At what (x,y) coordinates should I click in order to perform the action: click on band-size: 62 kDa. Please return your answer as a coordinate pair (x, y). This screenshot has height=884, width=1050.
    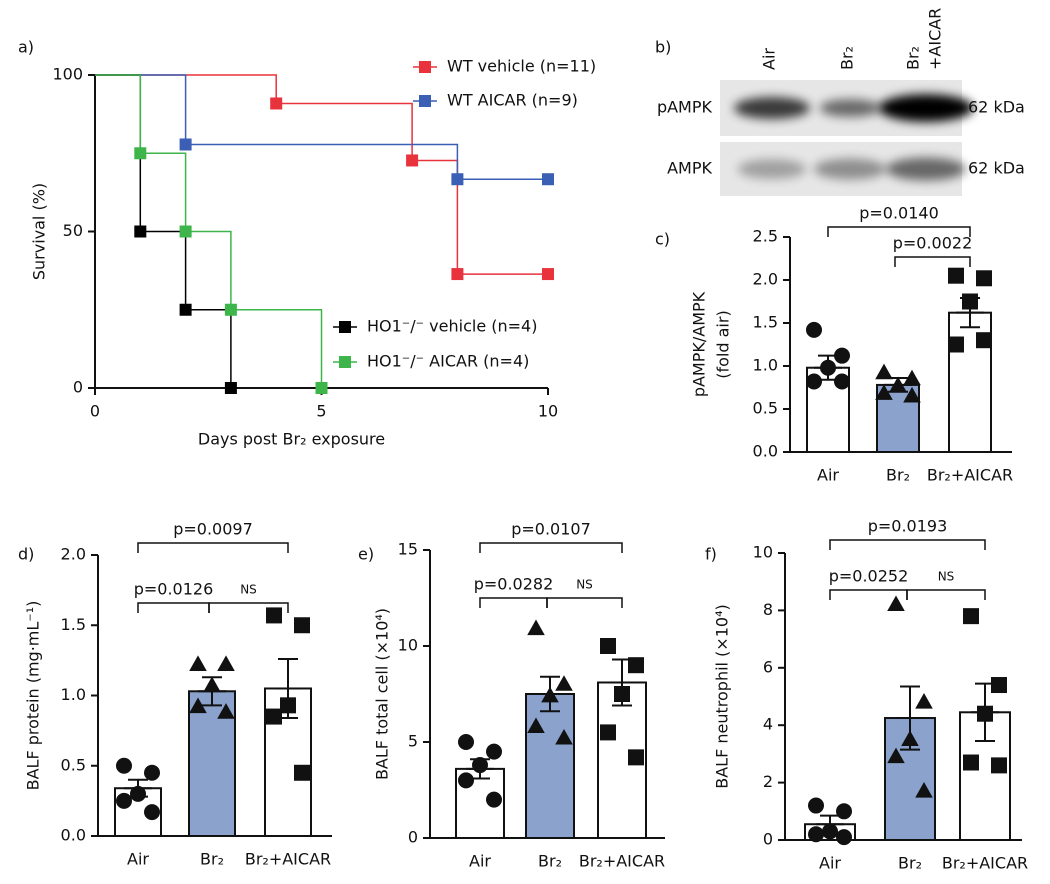
    Looking at the image, I should click on (996, 107).